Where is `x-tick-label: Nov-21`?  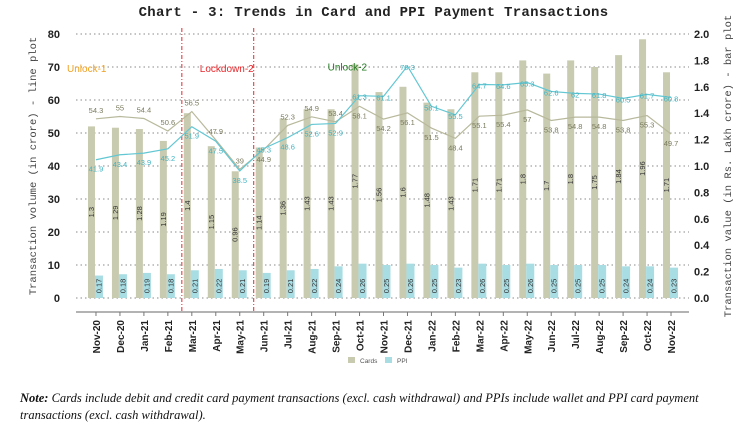
x-tick-label: Nov-21 is located at coordinates (385, 337).